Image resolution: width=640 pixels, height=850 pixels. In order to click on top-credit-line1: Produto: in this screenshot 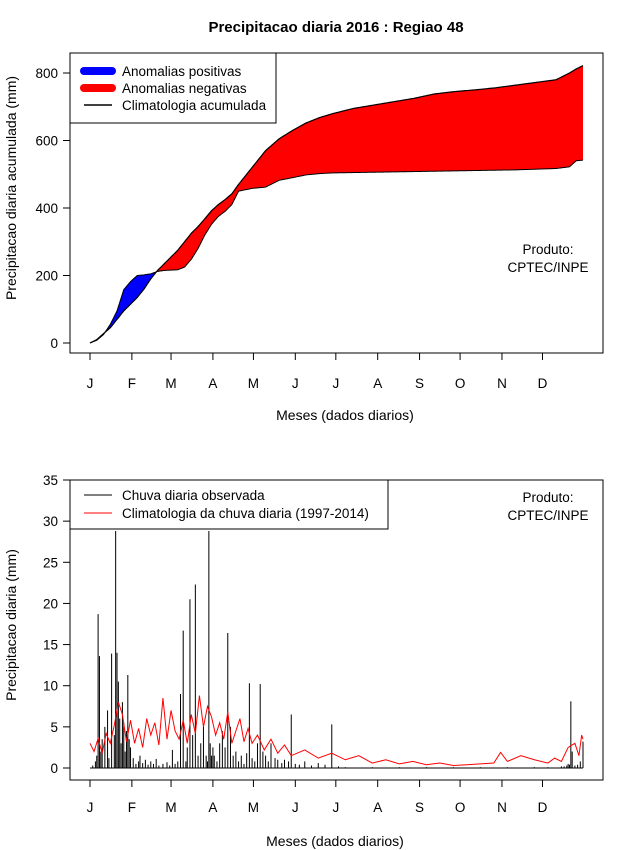, I will do `click(547, 249)`.